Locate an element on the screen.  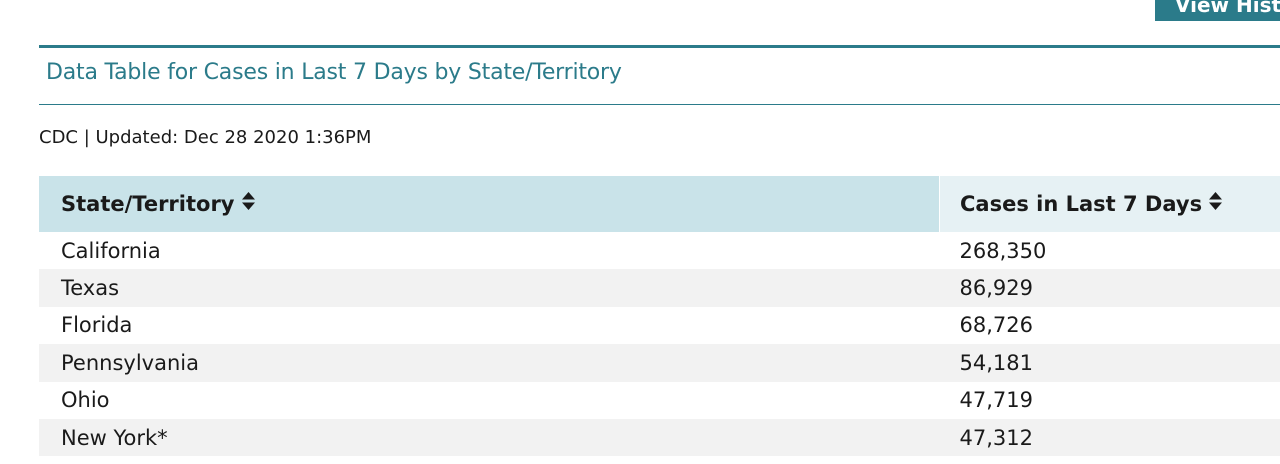
cell-cases: 47,719 is located at coordinates (1109, 400).